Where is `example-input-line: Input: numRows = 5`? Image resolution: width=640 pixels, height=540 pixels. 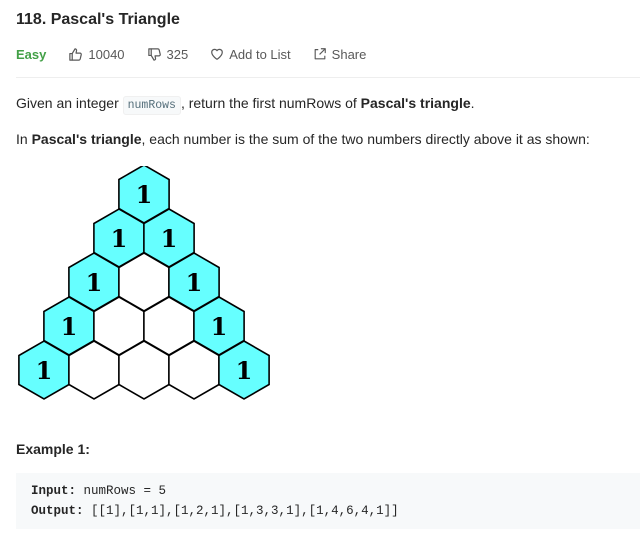
example-input-line: Input: numRows = 5 is located at coordinates (98, 491).